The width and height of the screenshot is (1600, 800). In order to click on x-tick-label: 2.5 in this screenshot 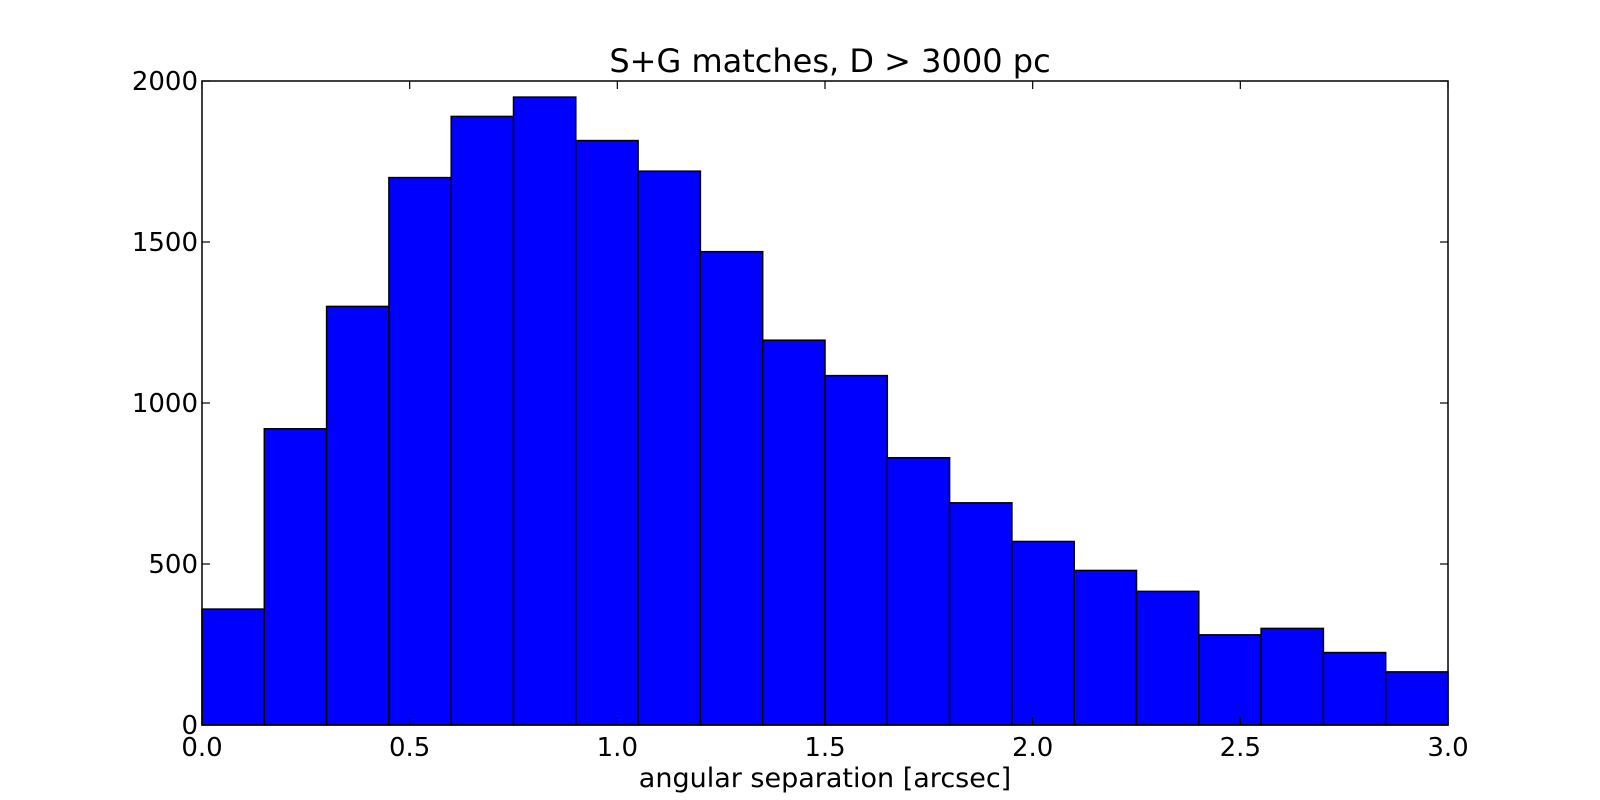, I will do `click(1240, 748)`.